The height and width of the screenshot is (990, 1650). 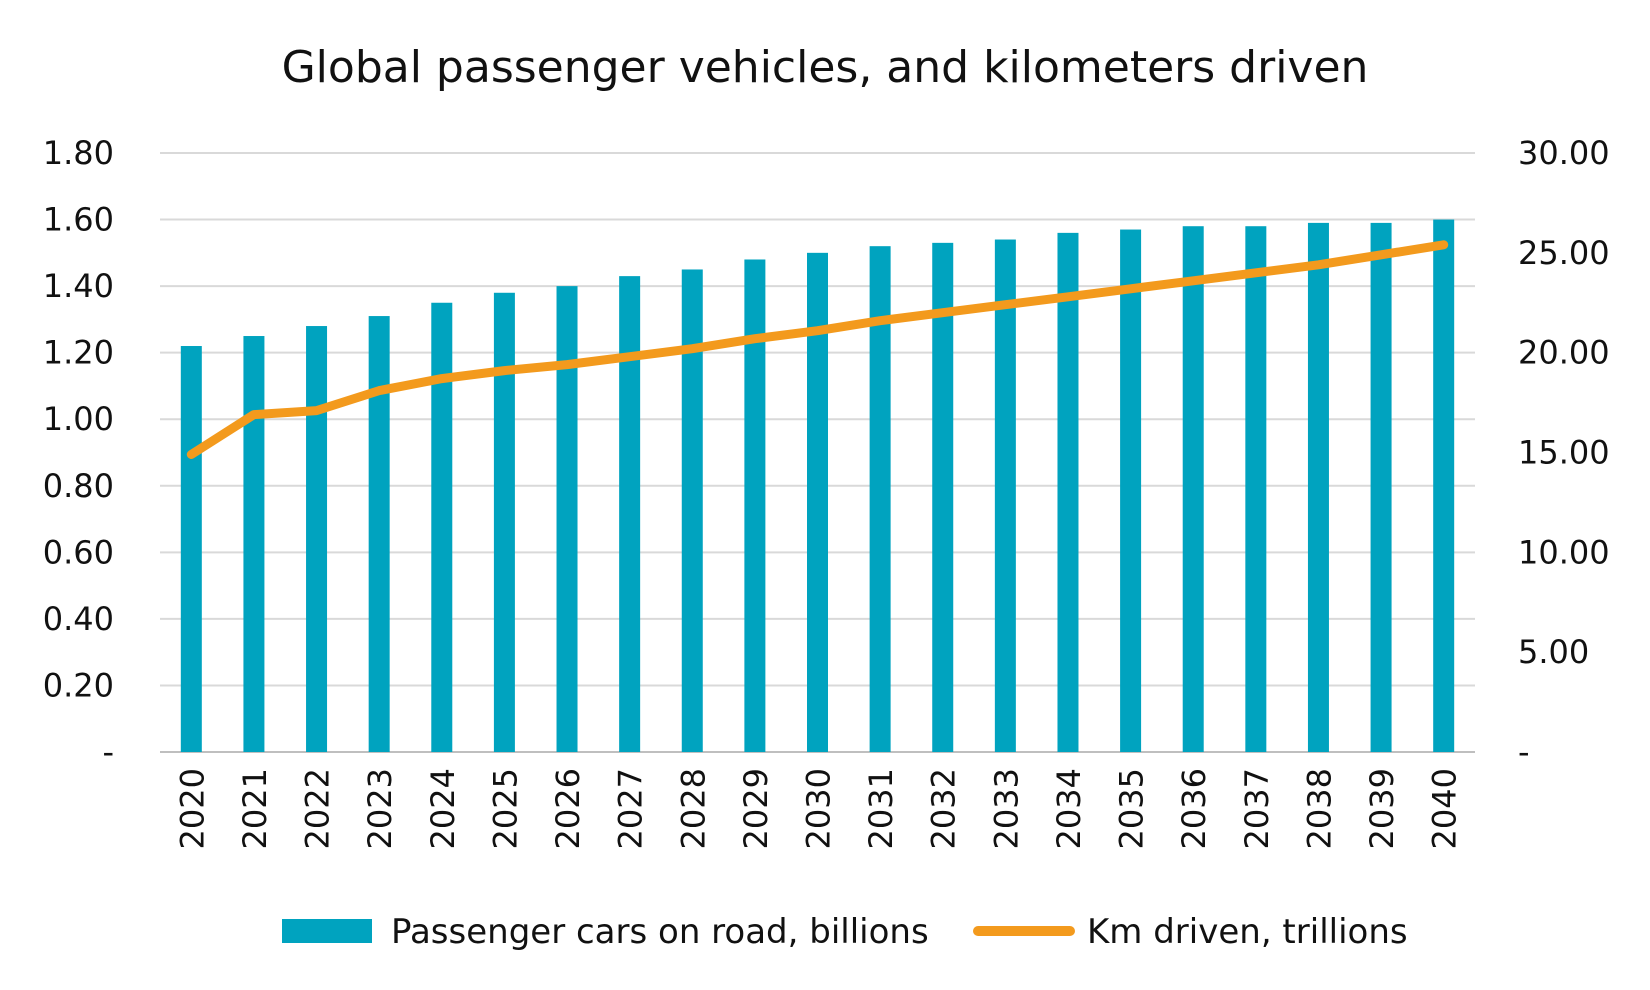 What do you see at coordinates (943, 497) in the screenshot?
I see `bar-2032` at bounding box center [943, 497].